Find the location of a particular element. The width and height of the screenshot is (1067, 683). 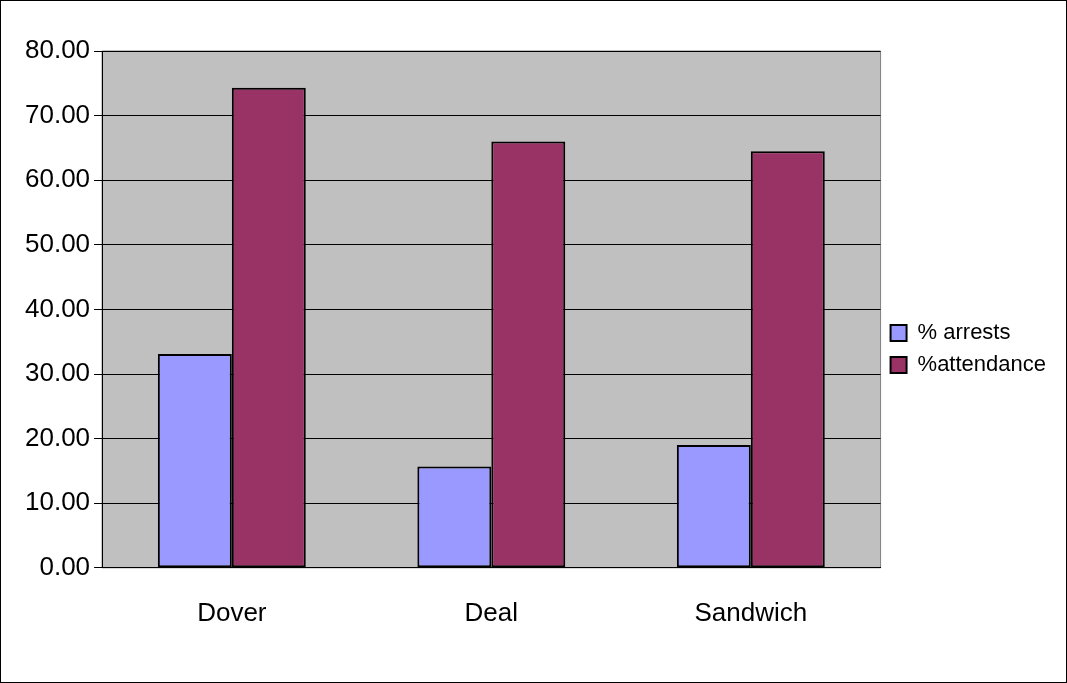

x-tick-label: Dover is located at coordinates (232, 611).